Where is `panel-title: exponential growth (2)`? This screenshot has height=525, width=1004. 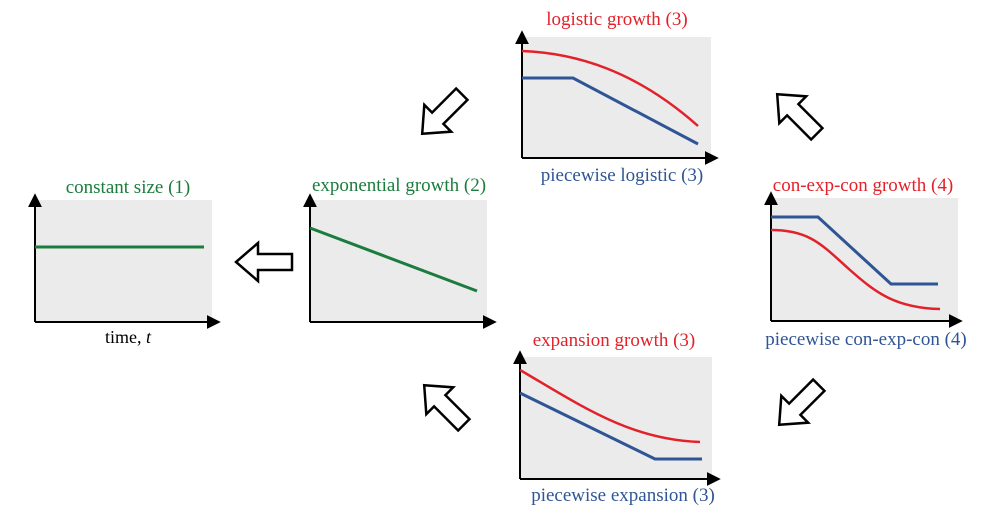
panel-title: exponential growth (2) is located at coordinates (399, 185).